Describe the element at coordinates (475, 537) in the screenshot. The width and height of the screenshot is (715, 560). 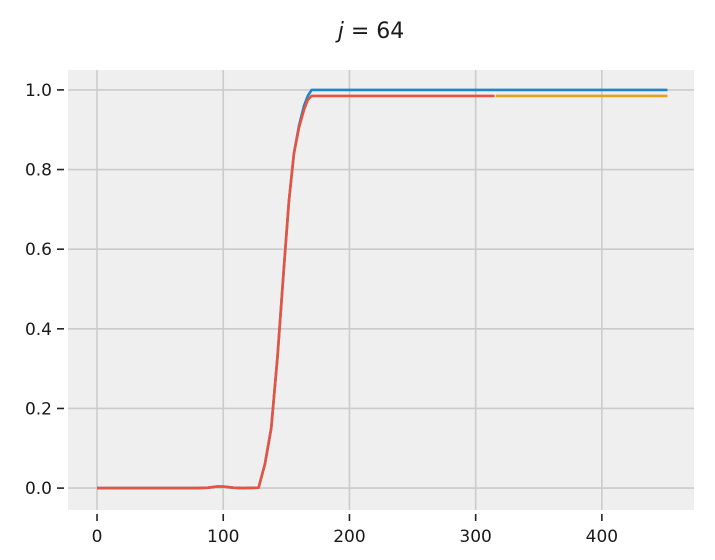
I see `x-tick-label: 300` at that location.